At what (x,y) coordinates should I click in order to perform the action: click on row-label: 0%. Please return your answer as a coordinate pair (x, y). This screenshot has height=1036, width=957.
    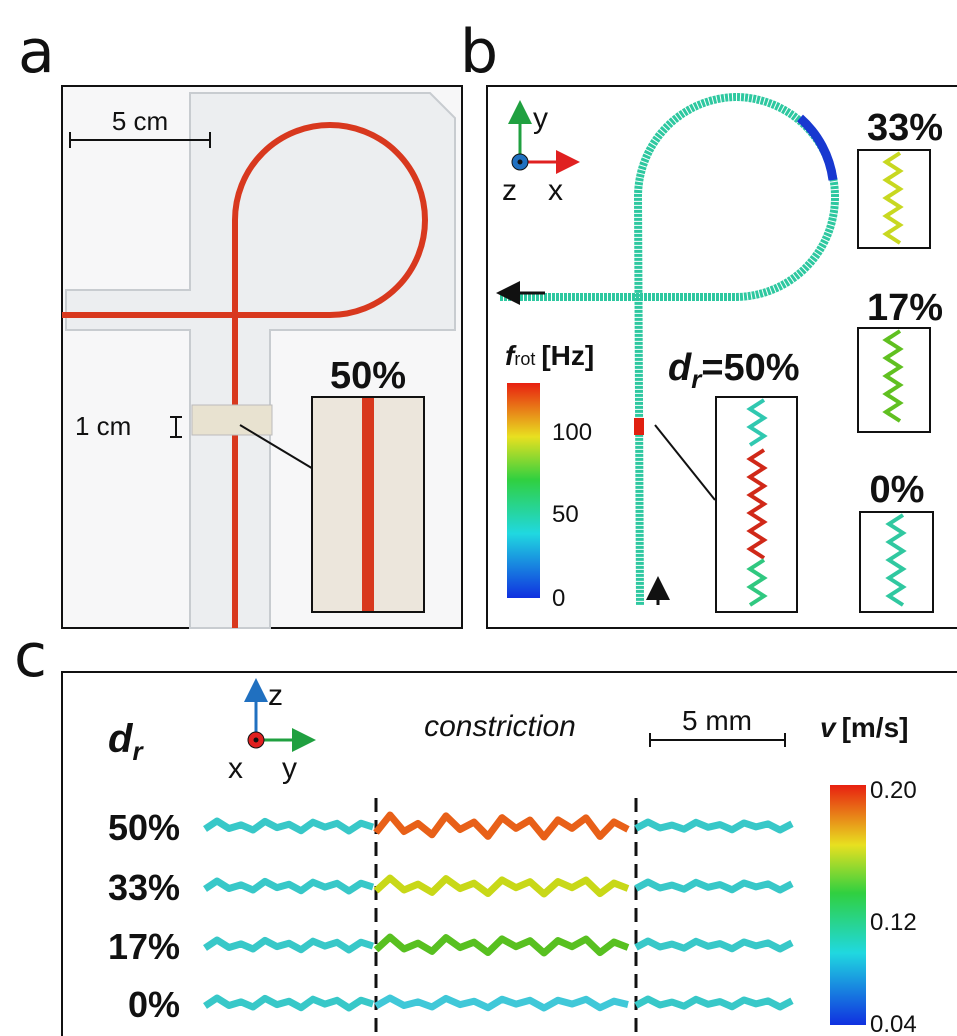
    Looking at the image, I should click on (154, 1004).